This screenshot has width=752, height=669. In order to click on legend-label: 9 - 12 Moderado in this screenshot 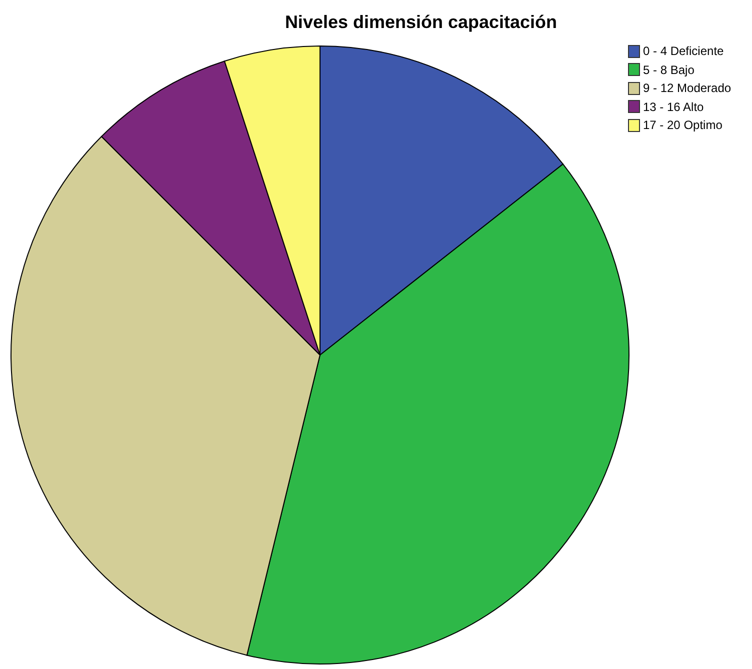, I will do `click(687, 88)`.